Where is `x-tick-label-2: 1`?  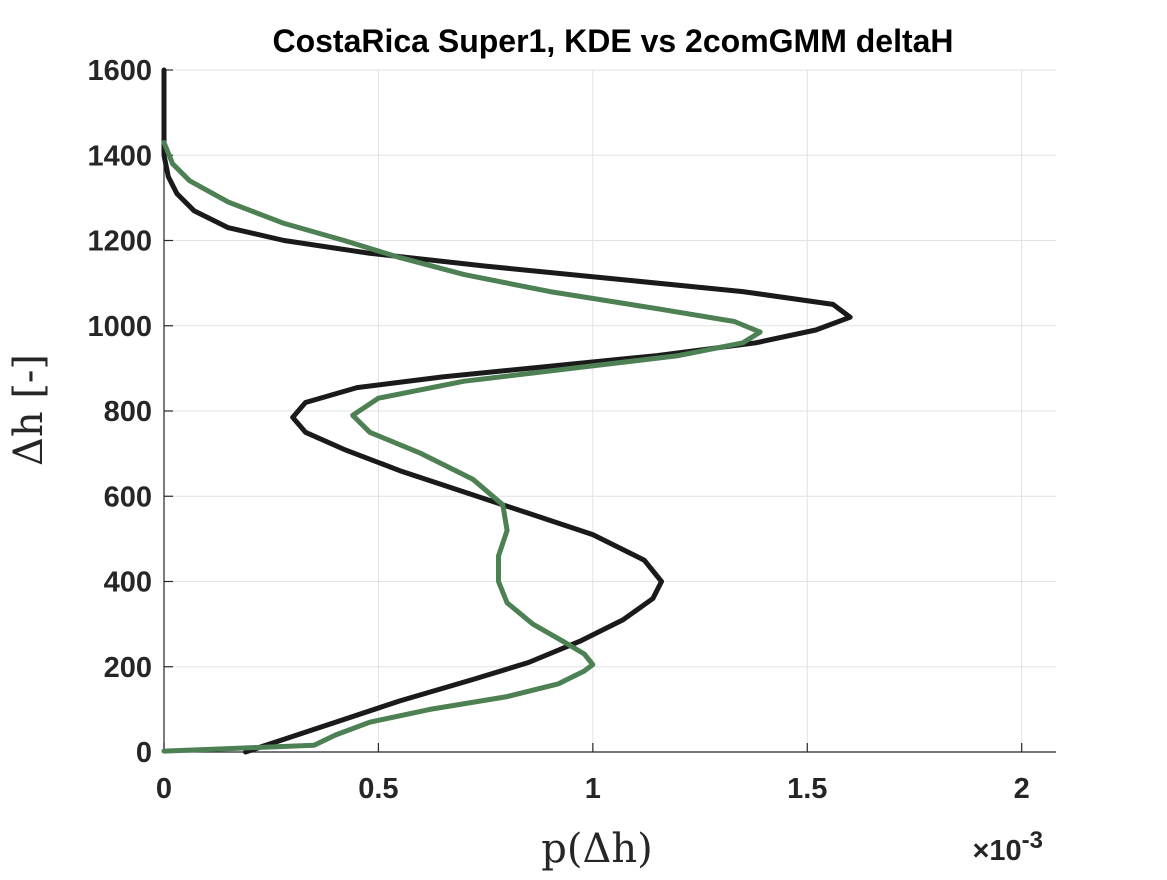
x-tick-label-2: 1 is located at coordinates (593, 789).